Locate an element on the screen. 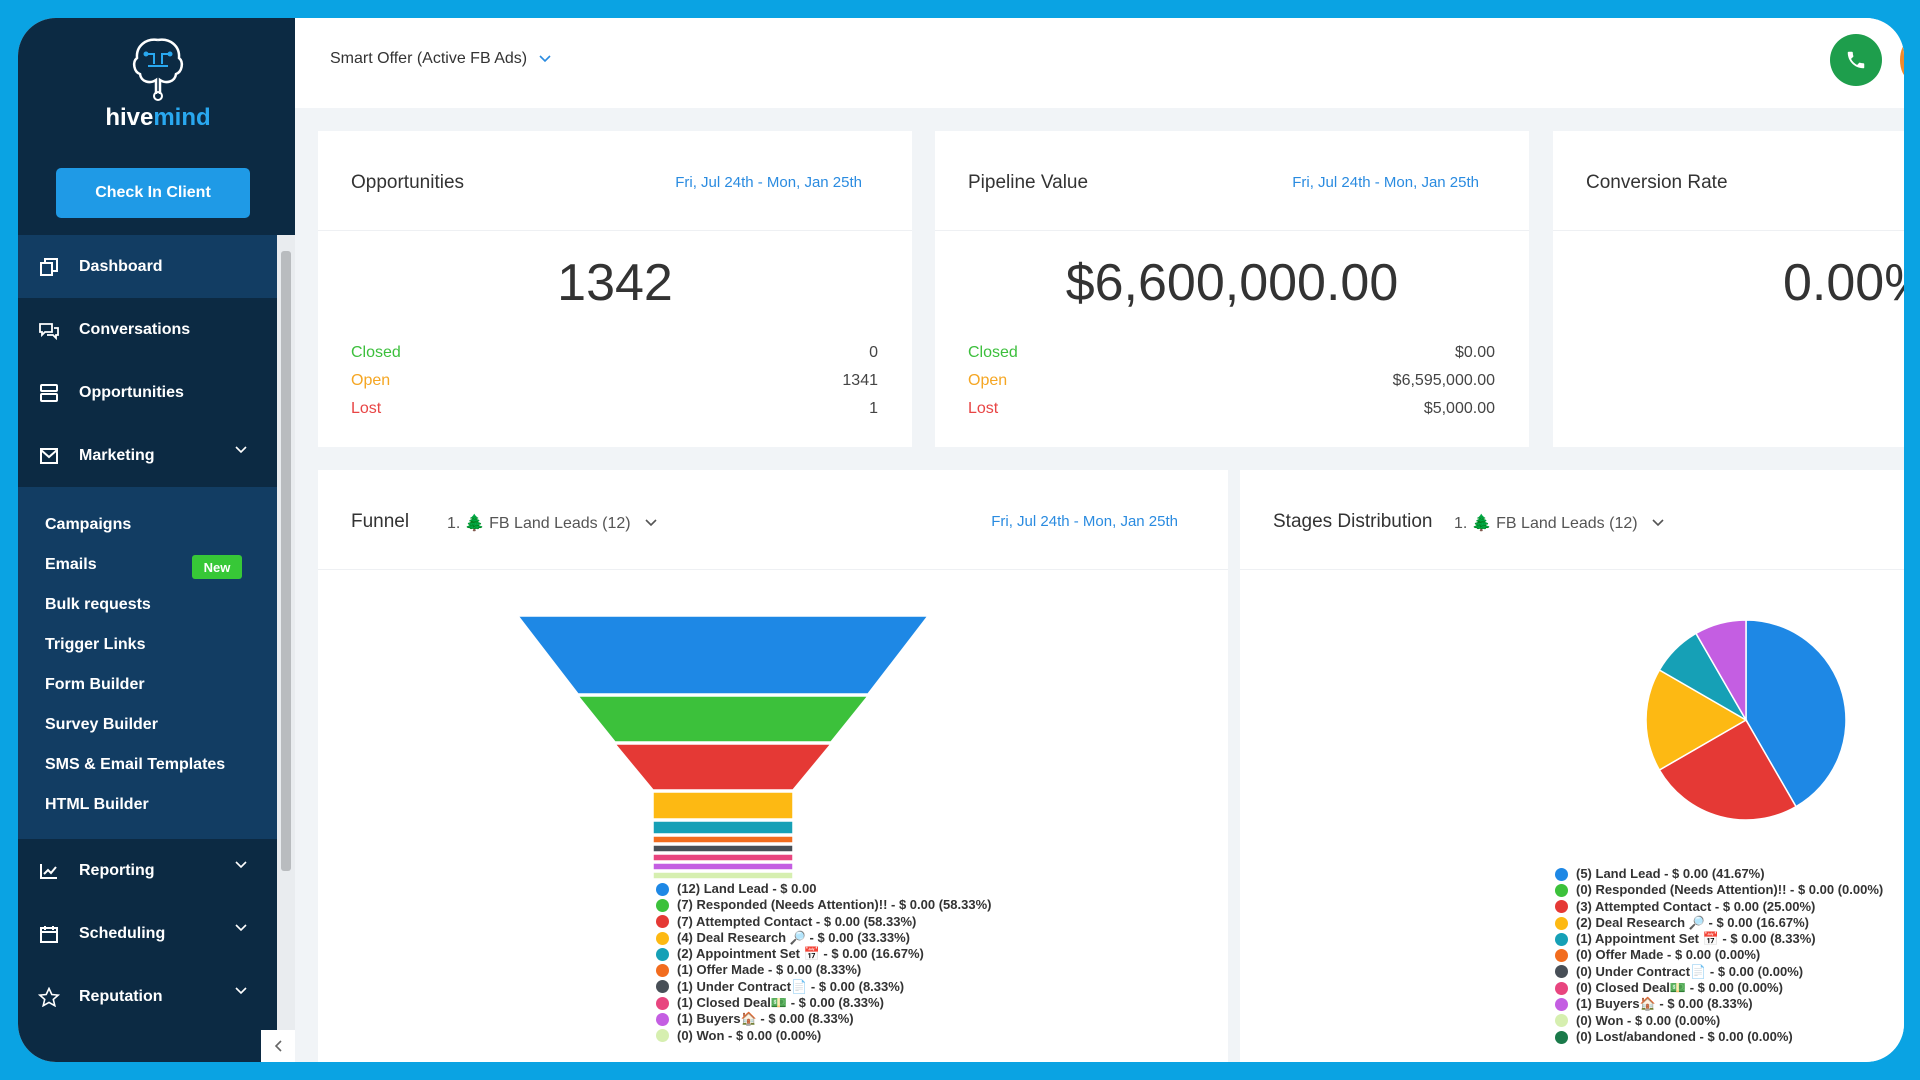  sidebar-item-marketing: Marketing is located at coordinates (147, 455).